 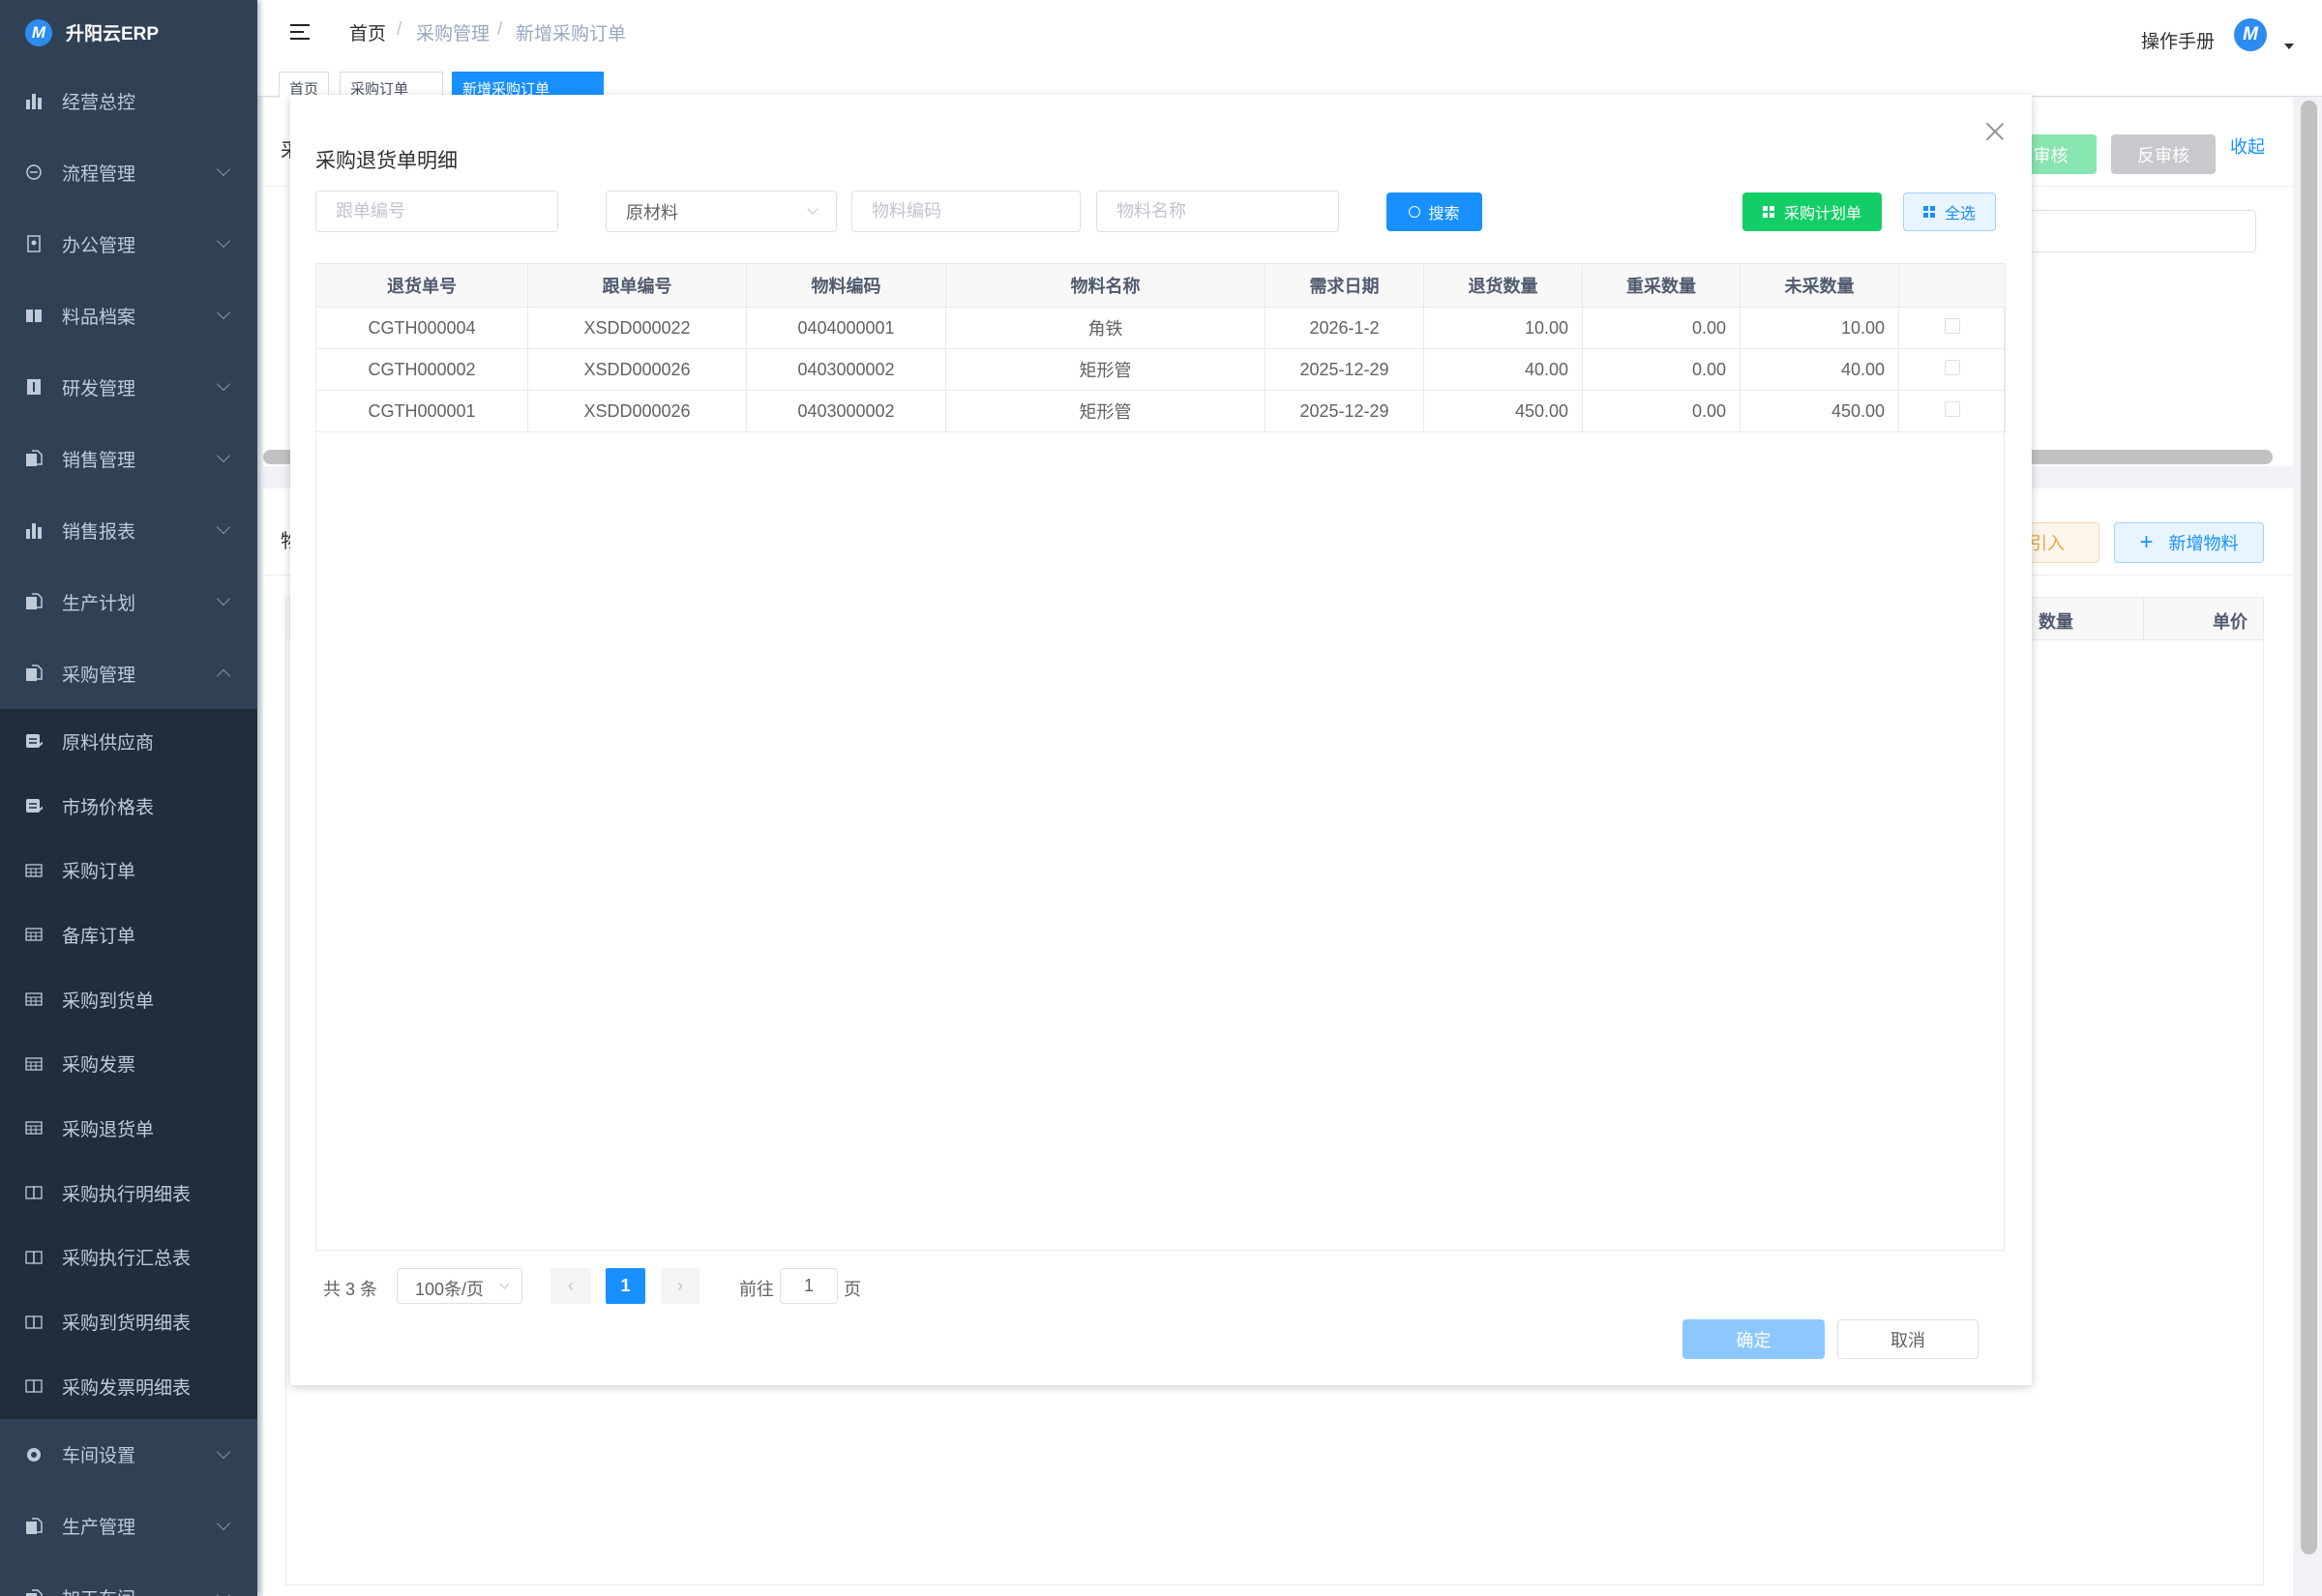 What do you see at coordinates (128, 1526) in the screenshot?
I see `sidebar-item-10: 生产管理` at bounding box center [128, 1526].